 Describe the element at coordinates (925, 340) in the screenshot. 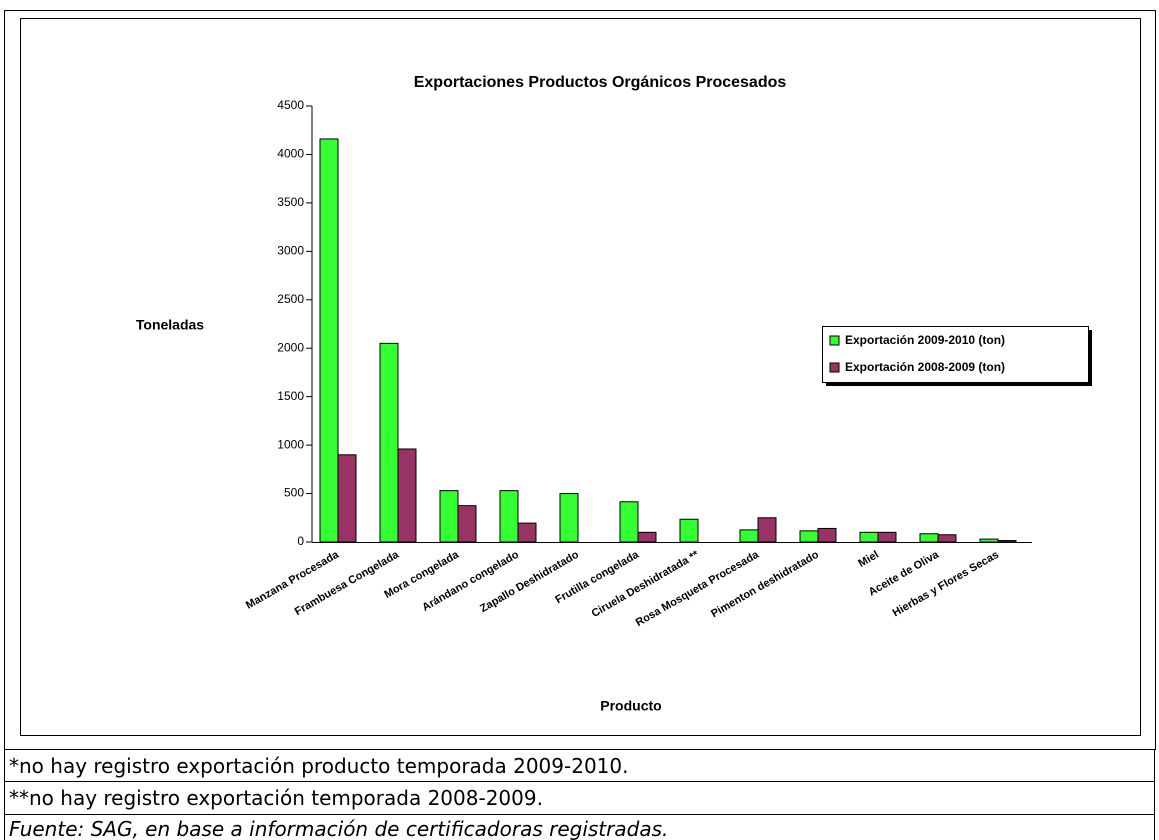

I see `legend-label: Exportación 2009-2010 (ton)` at that location.